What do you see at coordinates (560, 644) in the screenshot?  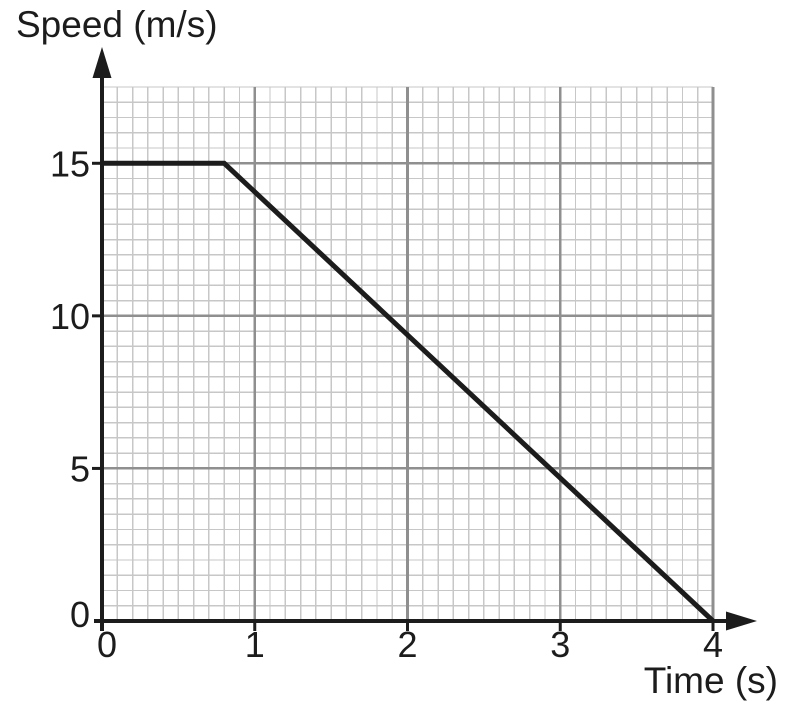 I see `x-tick-label-3: 3` at bounding box center [560, 644].